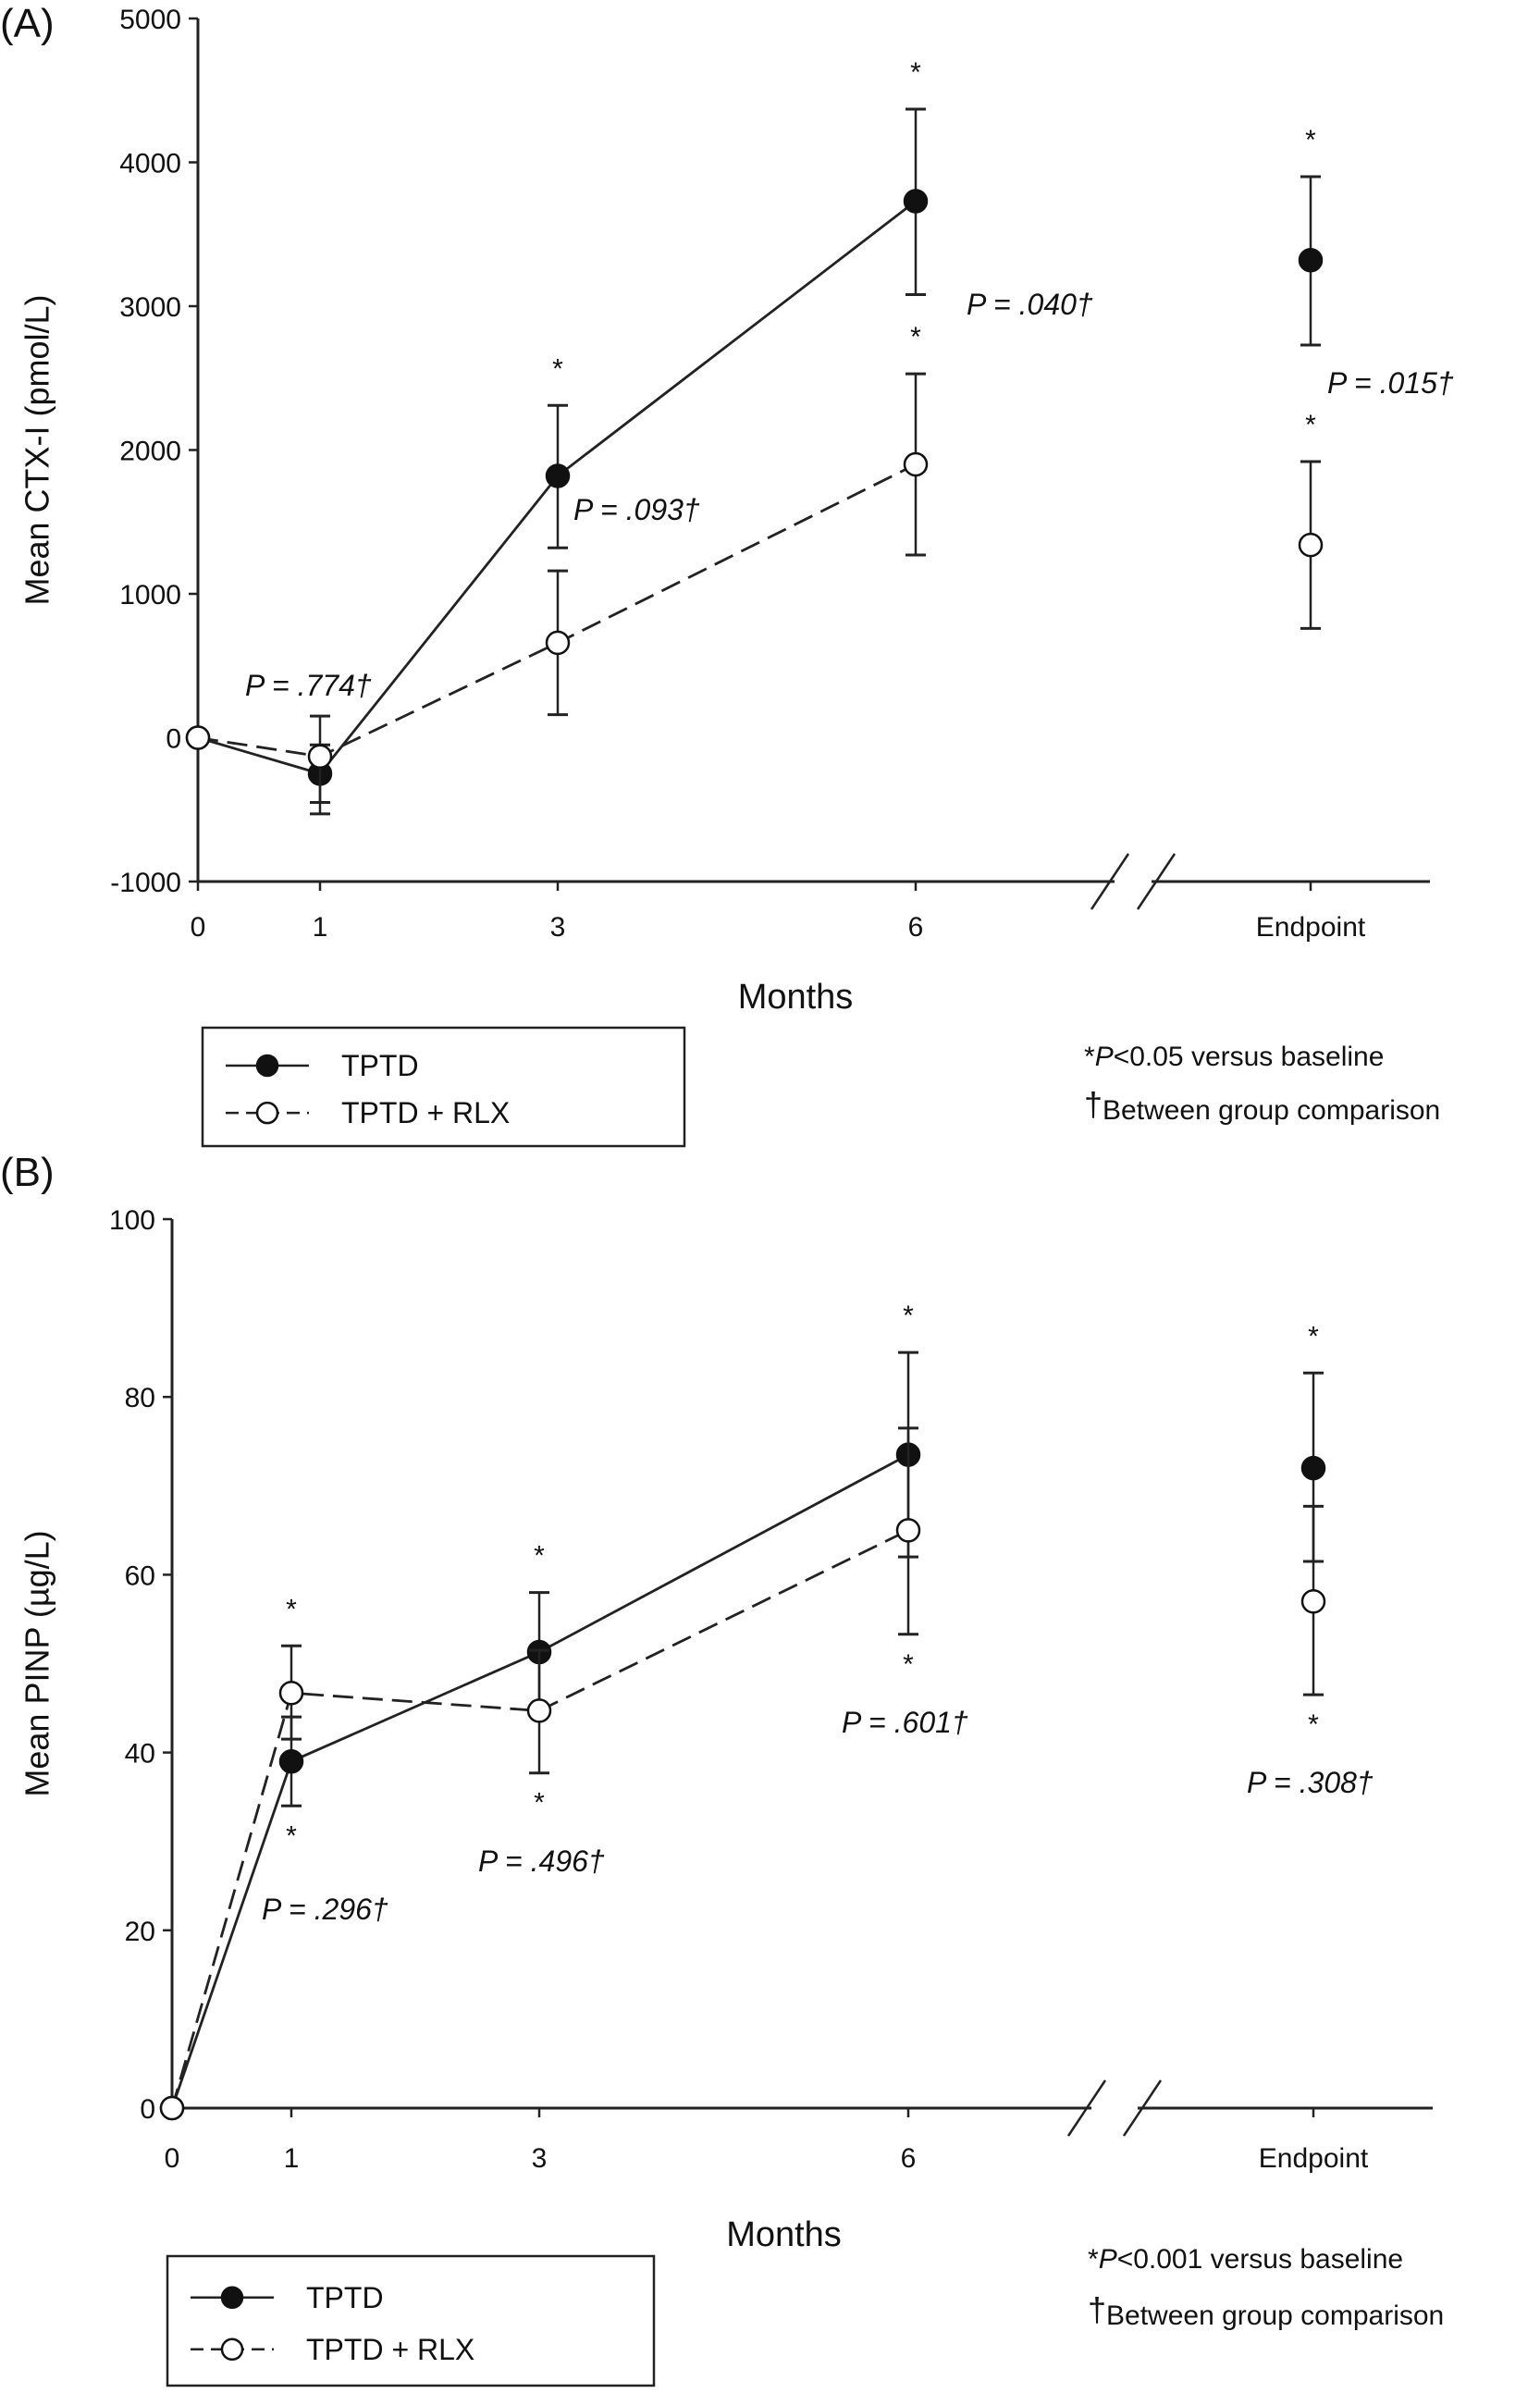 Image resolution: width=1540 pixels, height=2393 pixels. Describe the element at coordinates (140, 1398) in the screenshot. I see `y-tick-label: 80` at that location.